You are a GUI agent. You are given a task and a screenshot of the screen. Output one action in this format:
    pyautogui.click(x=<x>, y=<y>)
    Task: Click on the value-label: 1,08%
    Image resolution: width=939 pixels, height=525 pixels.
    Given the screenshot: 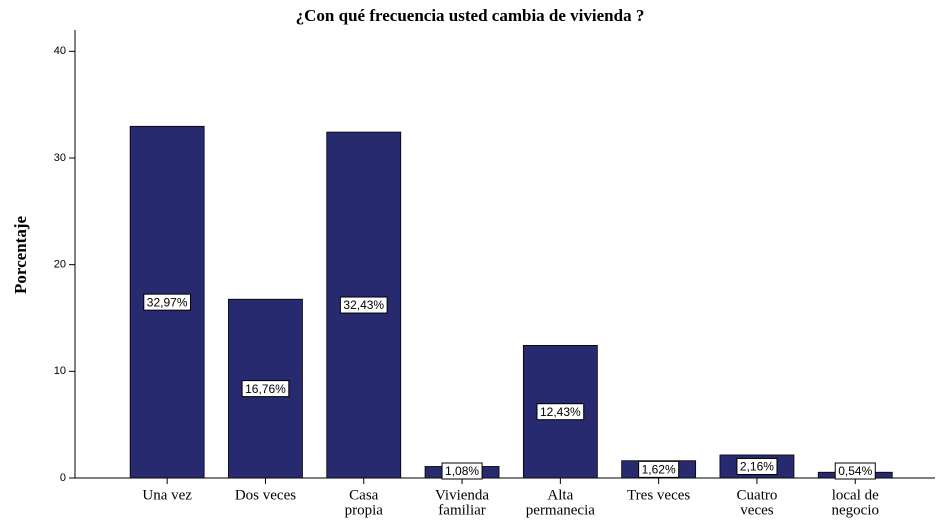 What is the action you would take?
    pyautogui.click(x=462, y=471)
    